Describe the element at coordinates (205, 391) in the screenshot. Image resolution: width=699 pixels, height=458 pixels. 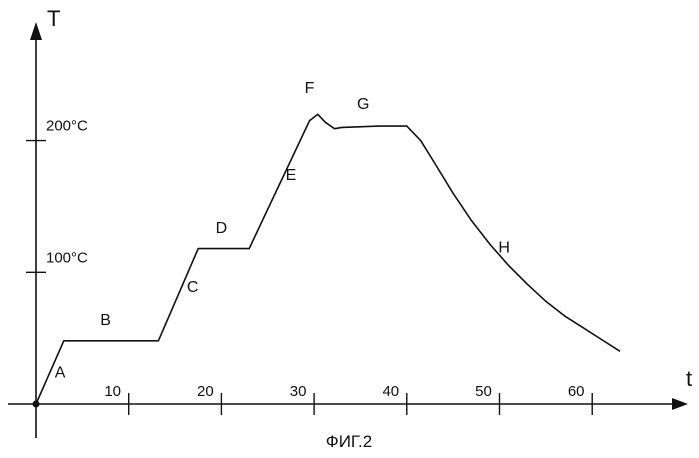
I see `x-tick-label: 20` at that location.